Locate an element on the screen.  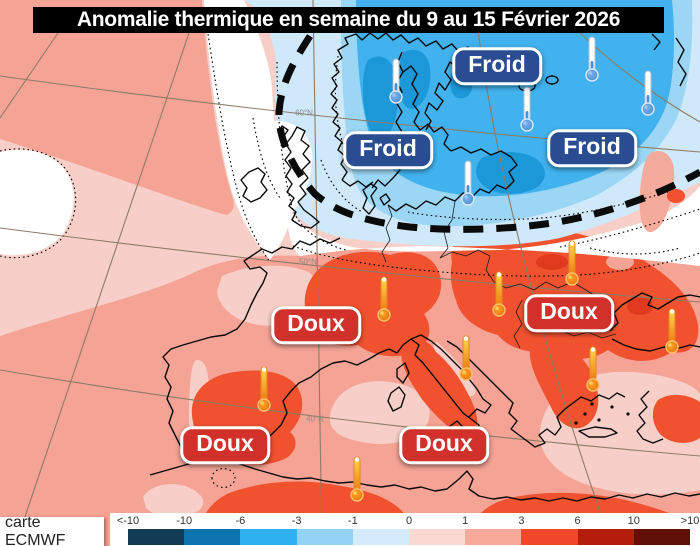
latitude-label: 60°N is located at coordinates (304, 113).